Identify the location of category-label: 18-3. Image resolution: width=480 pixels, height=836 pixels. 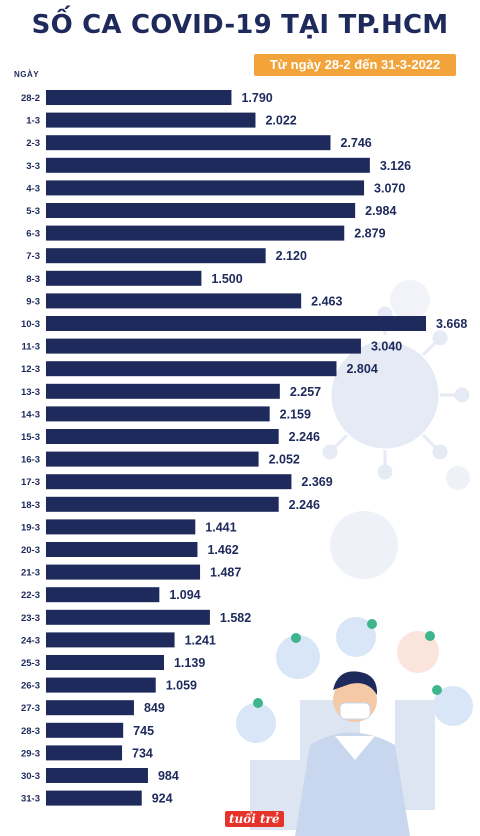
(30, 505).